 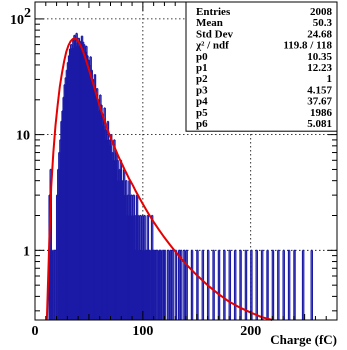 I want to click on stats-row: p2 1, so click(x=264, y=79).